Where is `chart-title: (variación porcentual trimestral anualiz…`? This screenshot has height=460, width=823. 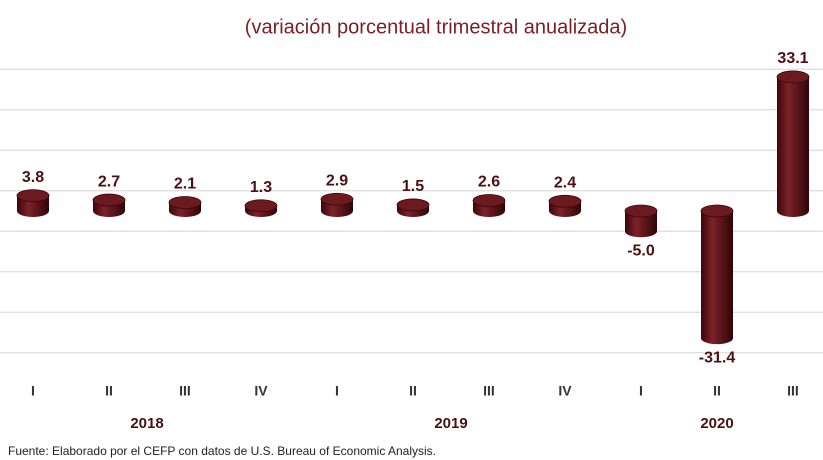 chart-title: (variación porcentual trimestral anualiz… is located at coordinates (436, 27).